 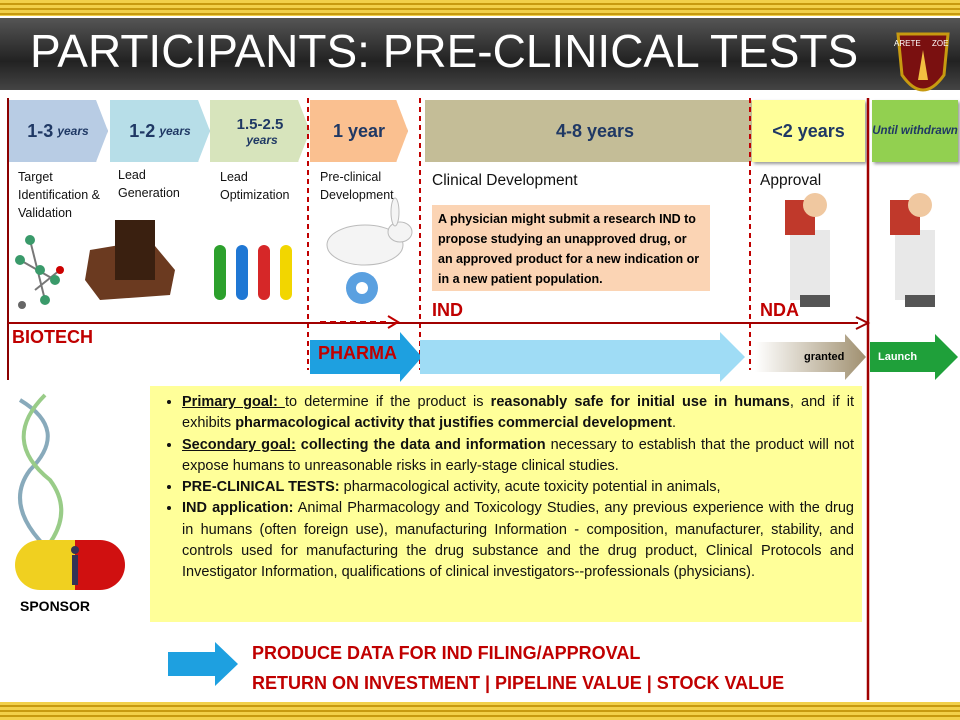 I want to click on bullet-text: collecting the data and information, so click(x=420, y=444).